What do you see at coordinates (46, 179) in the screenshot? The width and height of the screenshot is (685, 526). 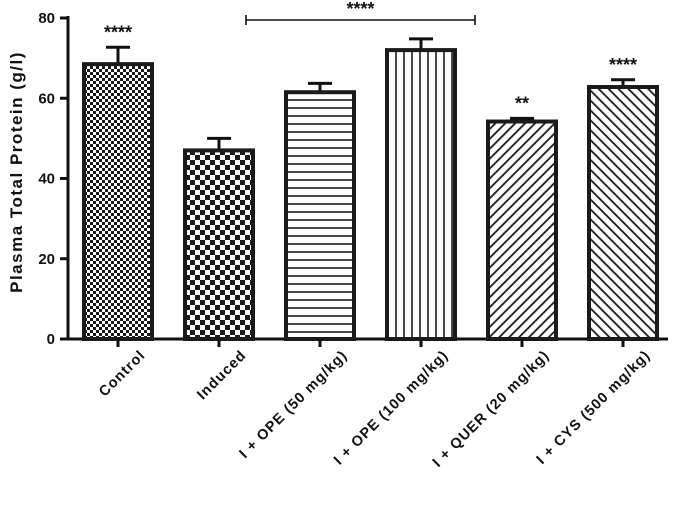 I see `y-tick-label: 40` at bounding box center [46, 179].